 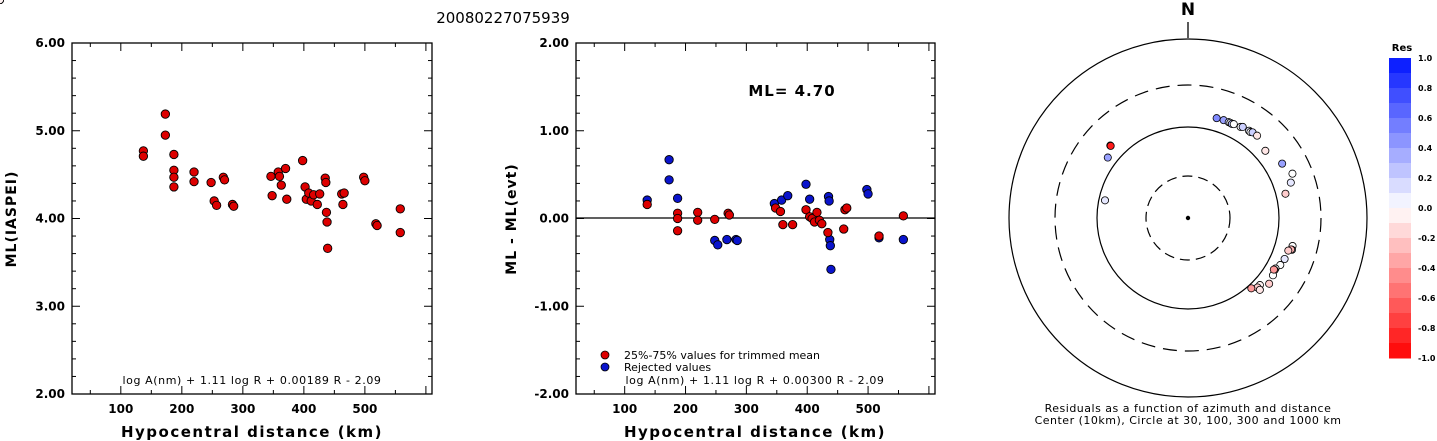 I want to click on colorbar-tick-label: 0.8, so click(x=1425, y=88).